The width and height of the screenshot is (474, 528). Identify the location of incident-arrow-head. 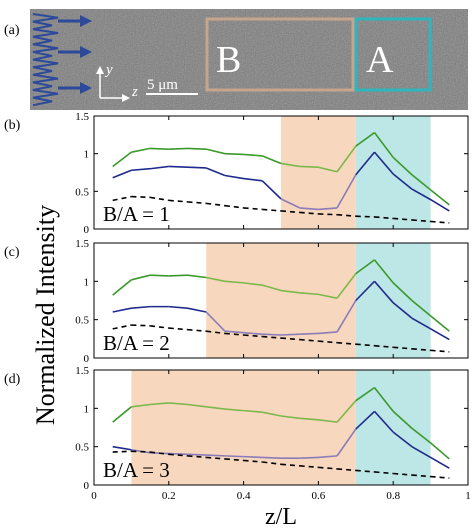
(86, 88).